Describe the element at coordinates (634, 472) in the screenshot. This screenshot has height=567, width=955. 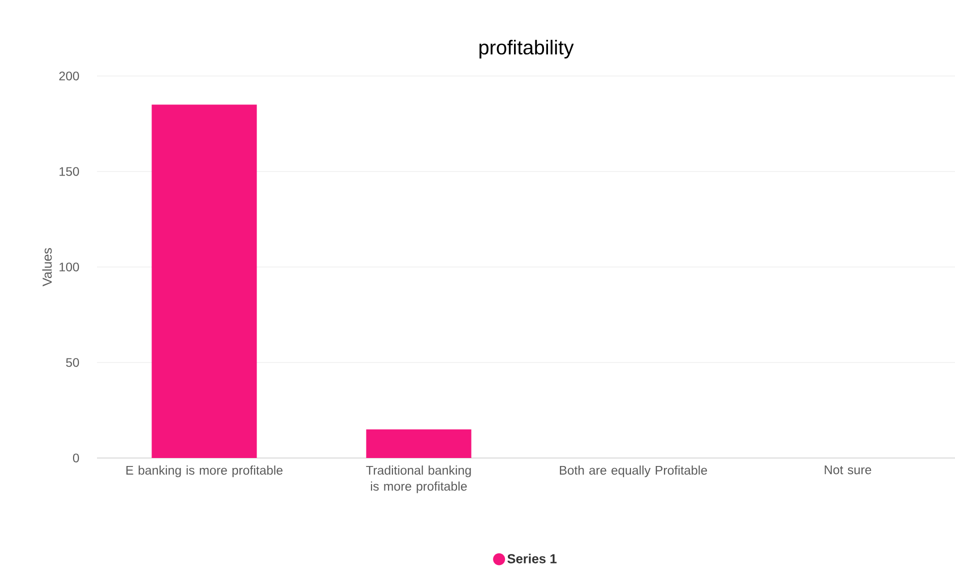
I see `x-tick-label: Both are equally Profitable` at that location.